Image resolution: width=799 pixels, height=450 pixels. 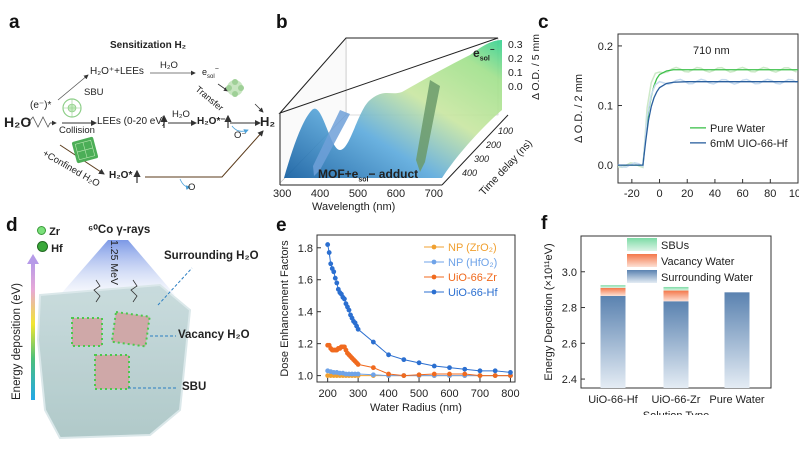 What do you see at coordinates (676, 288) in the screenshot?
I see `bar-segment-sbus` at bounding box center [676, 288].